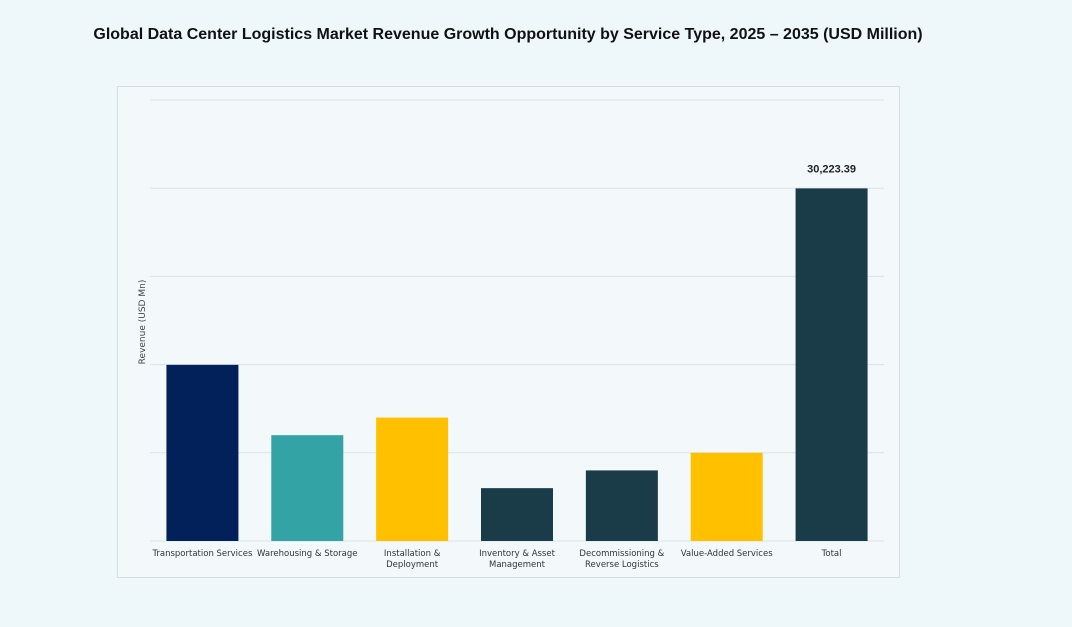 The image size is (1072, 627). I want to click on x-tick-label: Warehousing & Storage, so click(307, 554).